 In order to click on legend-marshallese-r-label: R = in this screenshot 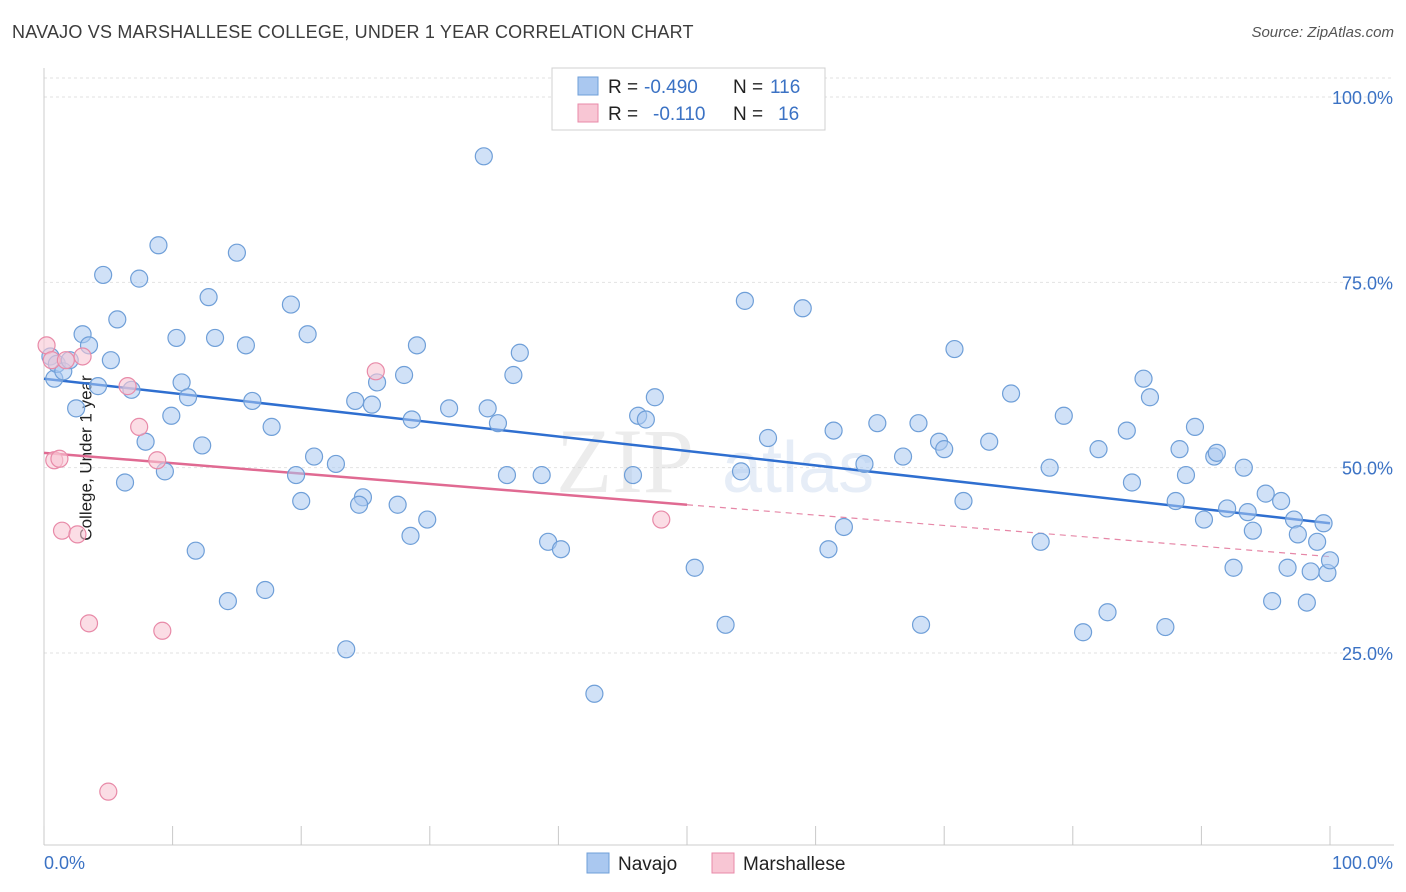, I will do `click(623, 114)`.